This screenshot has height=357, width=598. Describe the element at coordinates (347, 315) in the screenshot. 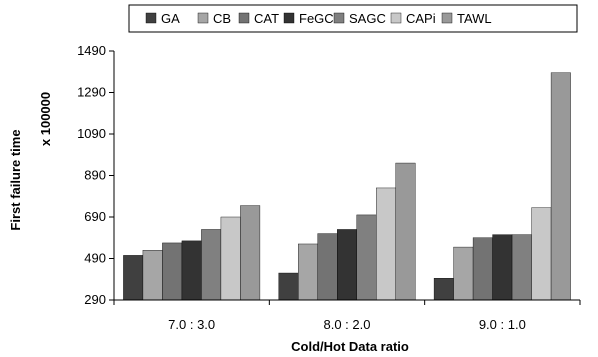

I see `x-axis: 7.0 : 3.0 8.0 : 2.0 9.0 : 1.0` at that location.